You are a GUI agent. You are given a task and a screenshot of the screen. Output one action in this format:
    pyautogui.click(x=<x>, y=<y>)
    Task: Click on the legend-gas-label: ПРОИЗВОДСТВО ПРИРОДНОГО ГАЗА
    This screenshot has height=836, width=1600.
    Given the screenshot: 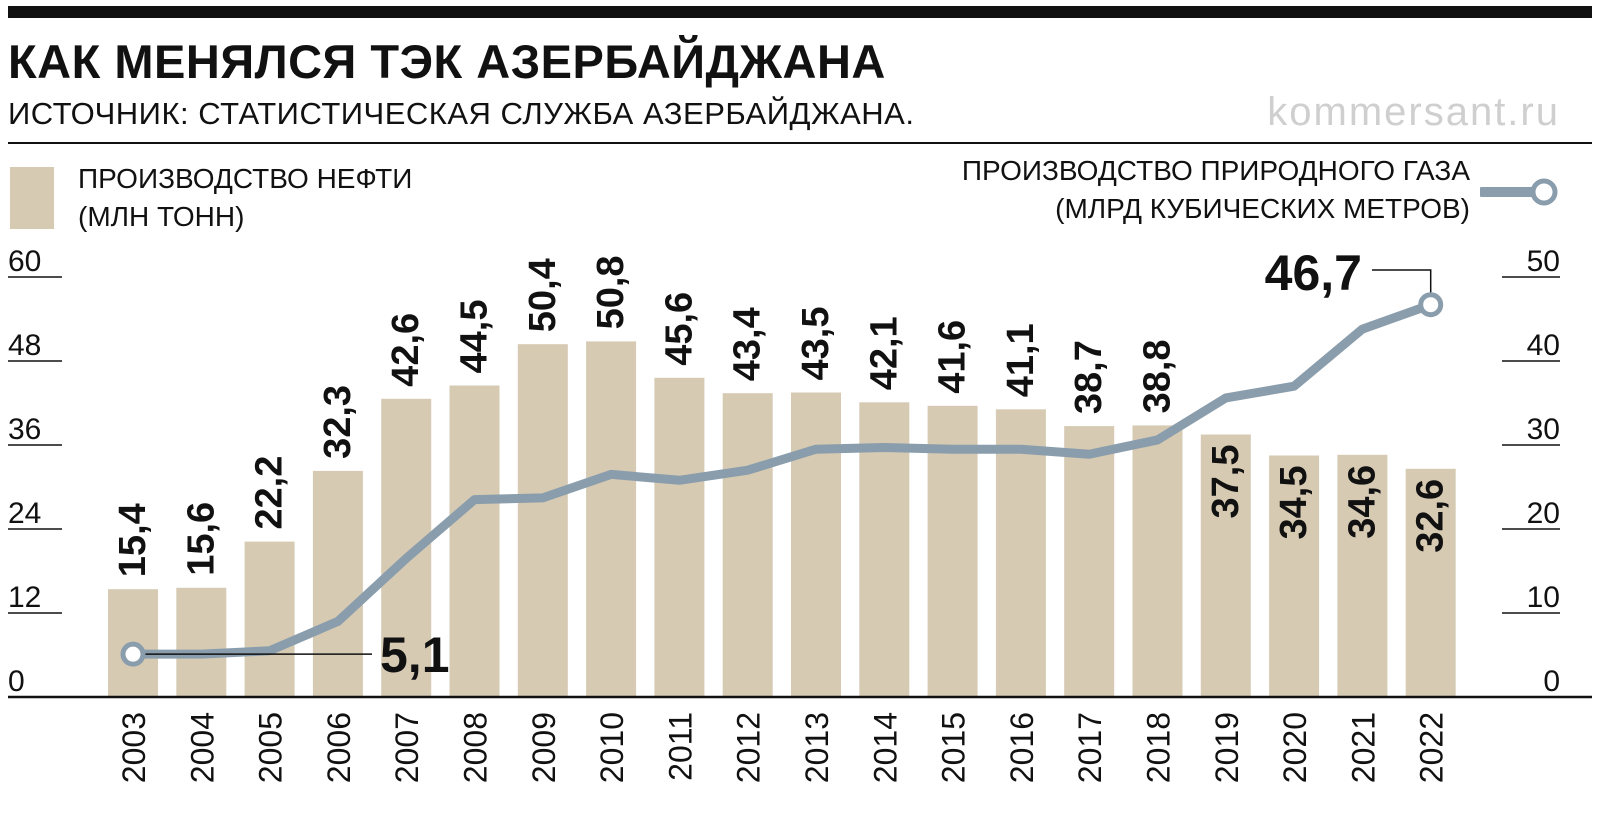 What is the action you would take?
    pyautogui.click(x=1215, y=170)
    